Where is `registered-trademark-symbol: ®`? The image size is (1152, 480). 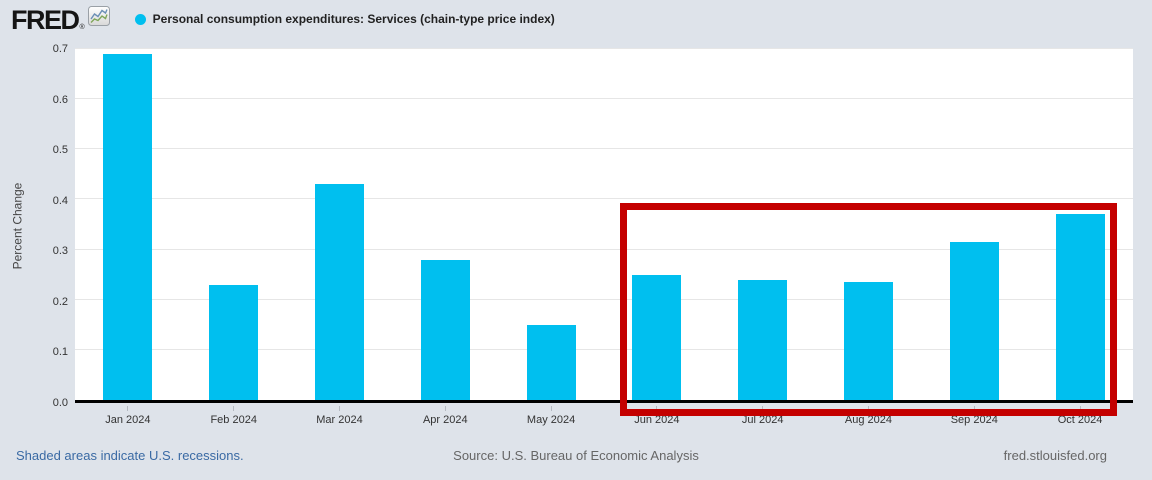 registered-trademark-symbol: ® is located at coordinates (82, 27).